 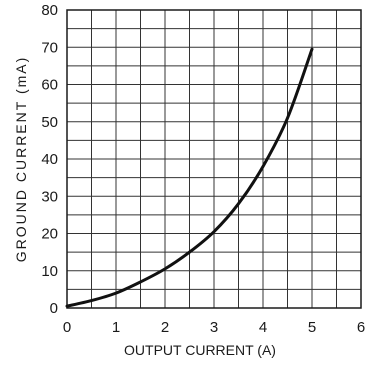 I want to click on x-tick-labels: 0 1 2 3 4 5 6, so click(x=214, y=327).